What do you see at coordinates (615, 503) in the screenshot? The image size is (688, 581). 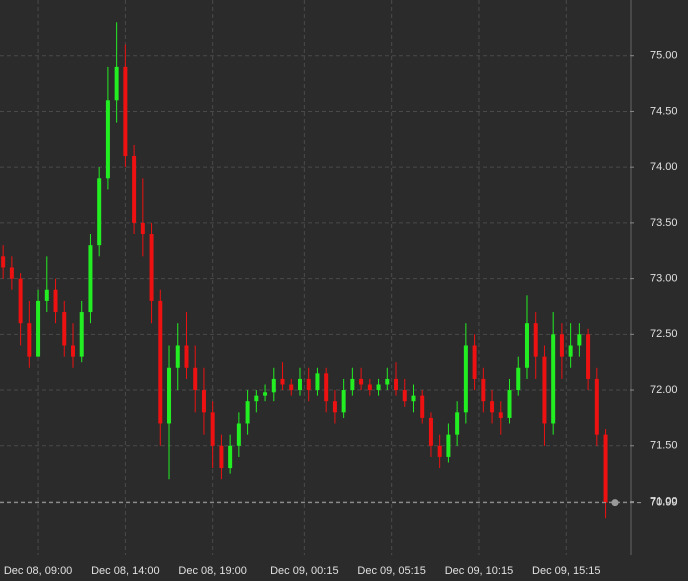 I see `current-price-marker` at bounding box center [615, 503].